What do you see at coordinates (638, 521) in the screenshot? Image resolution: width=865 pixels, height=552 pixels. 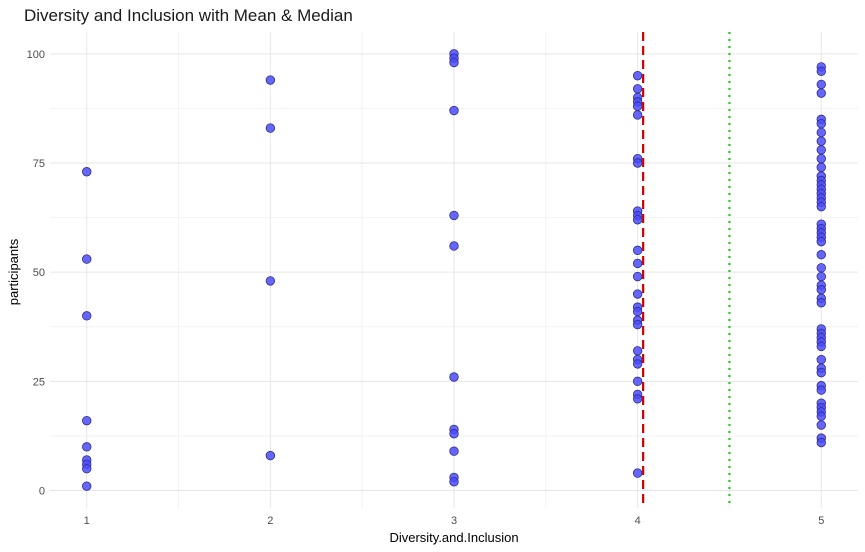 I see `x-tick-label: 4` at bounding box center [638, 521].